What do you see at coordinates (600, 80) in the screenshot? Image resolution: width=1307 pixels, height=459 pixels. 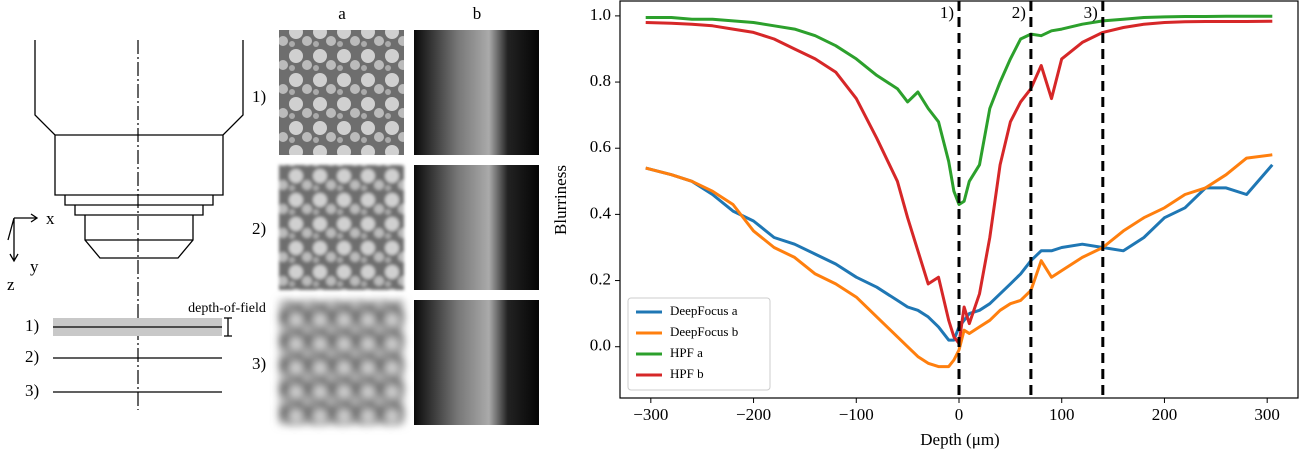 I see `y-tick-label: 0.8` at bounding box center [600, 80].